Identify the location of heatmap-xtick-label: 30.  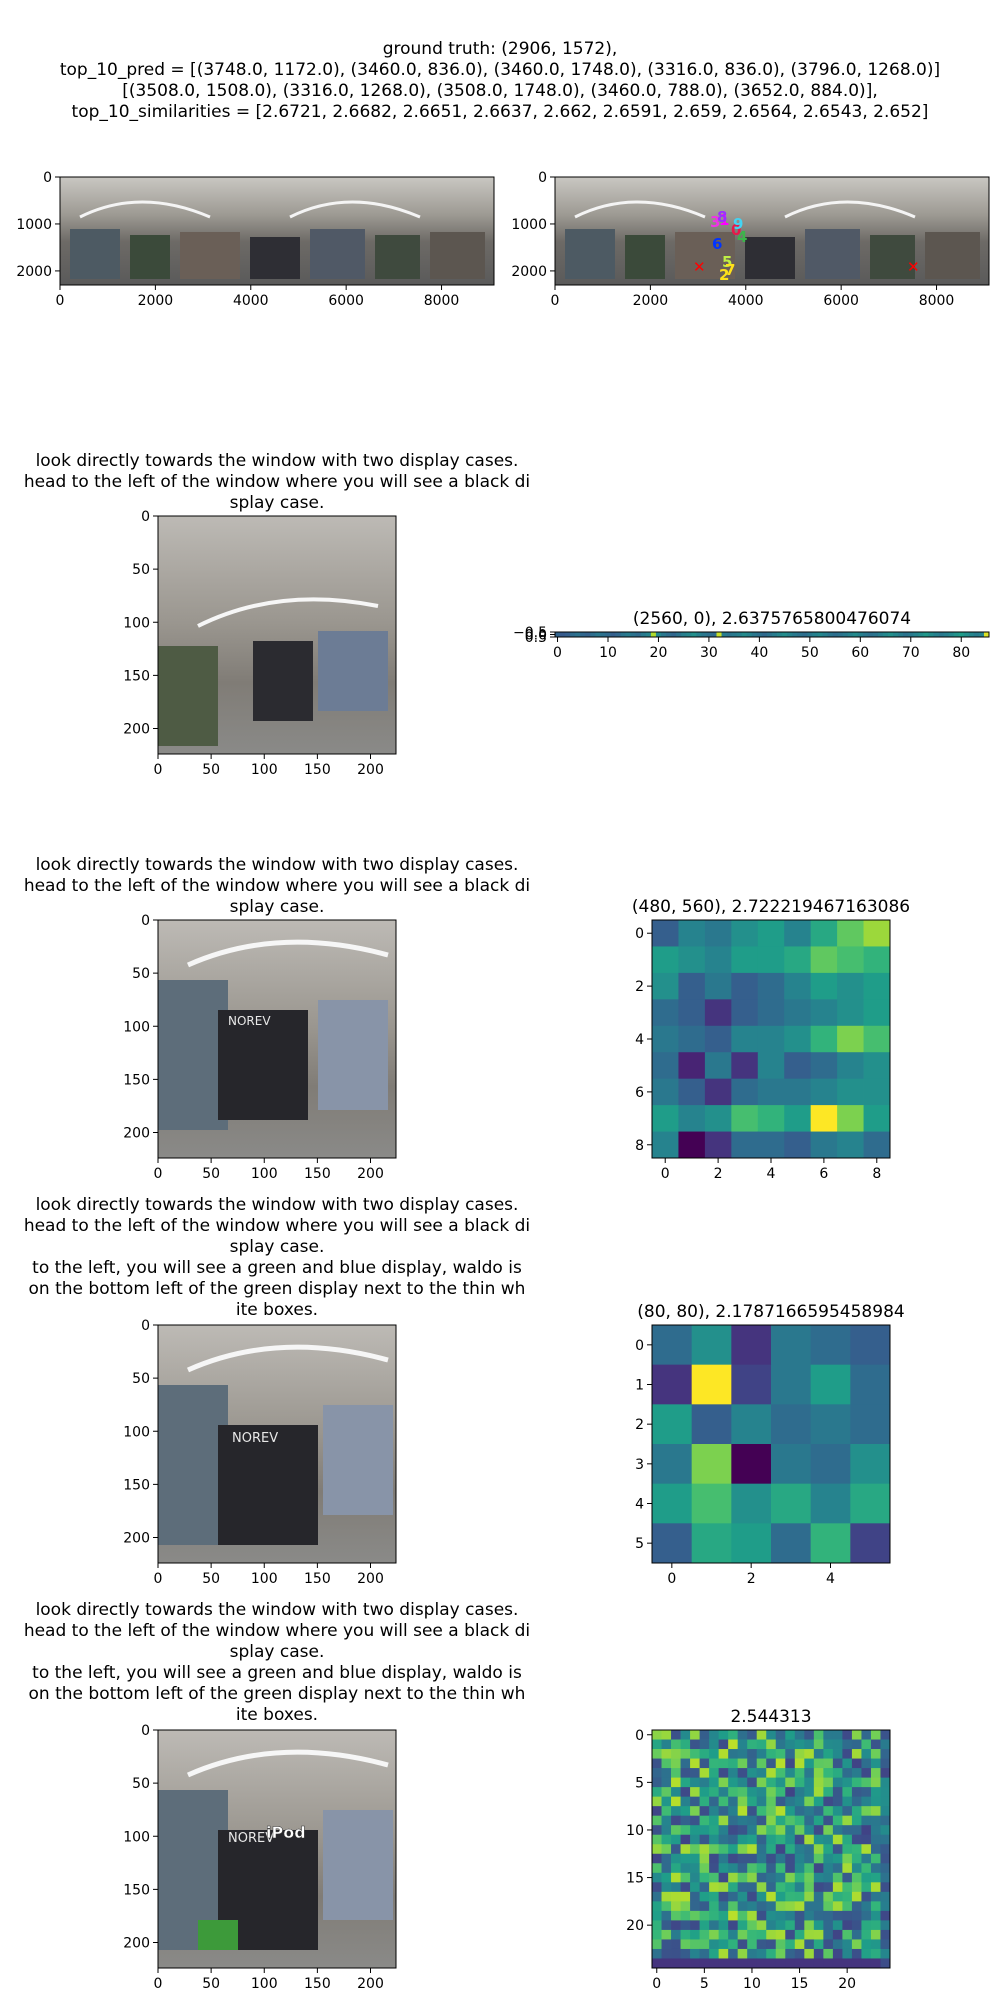
(709, 653).